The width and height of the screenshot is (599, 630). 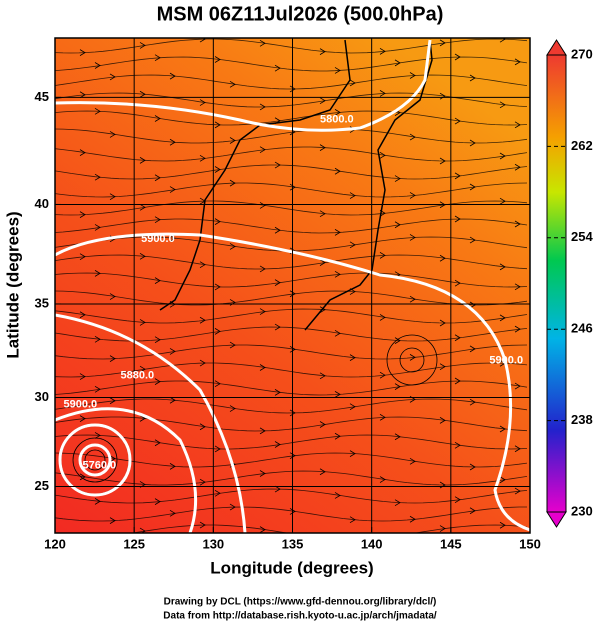 I want to click on contour-label: 5760.0, so click(x=100, y=465).